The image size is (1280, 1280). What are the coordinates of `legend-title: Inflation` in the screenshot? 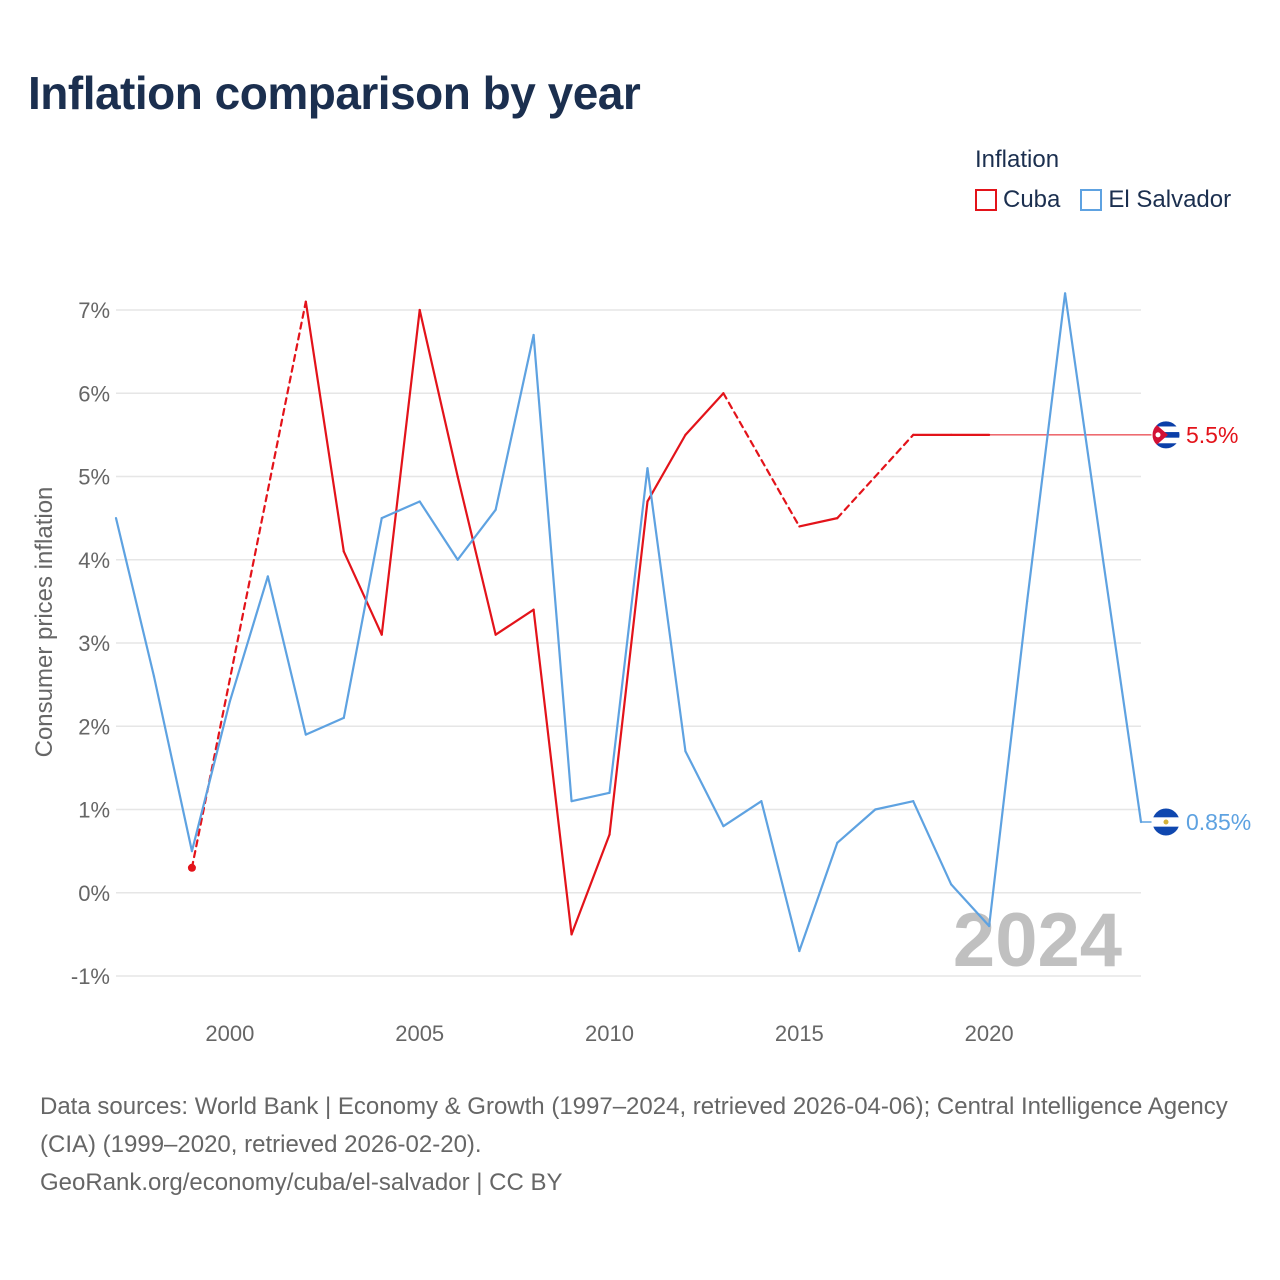 It's located at (1017, 159).